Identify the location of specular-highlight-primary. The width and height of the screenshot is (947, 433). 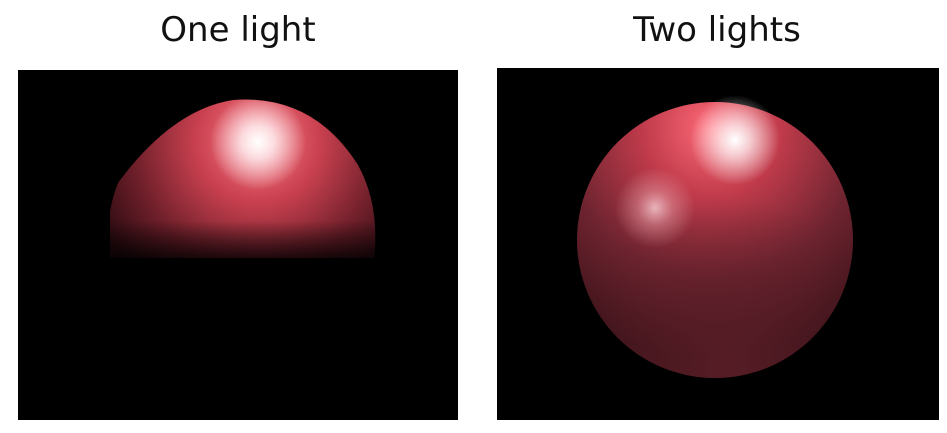
(735, 140).